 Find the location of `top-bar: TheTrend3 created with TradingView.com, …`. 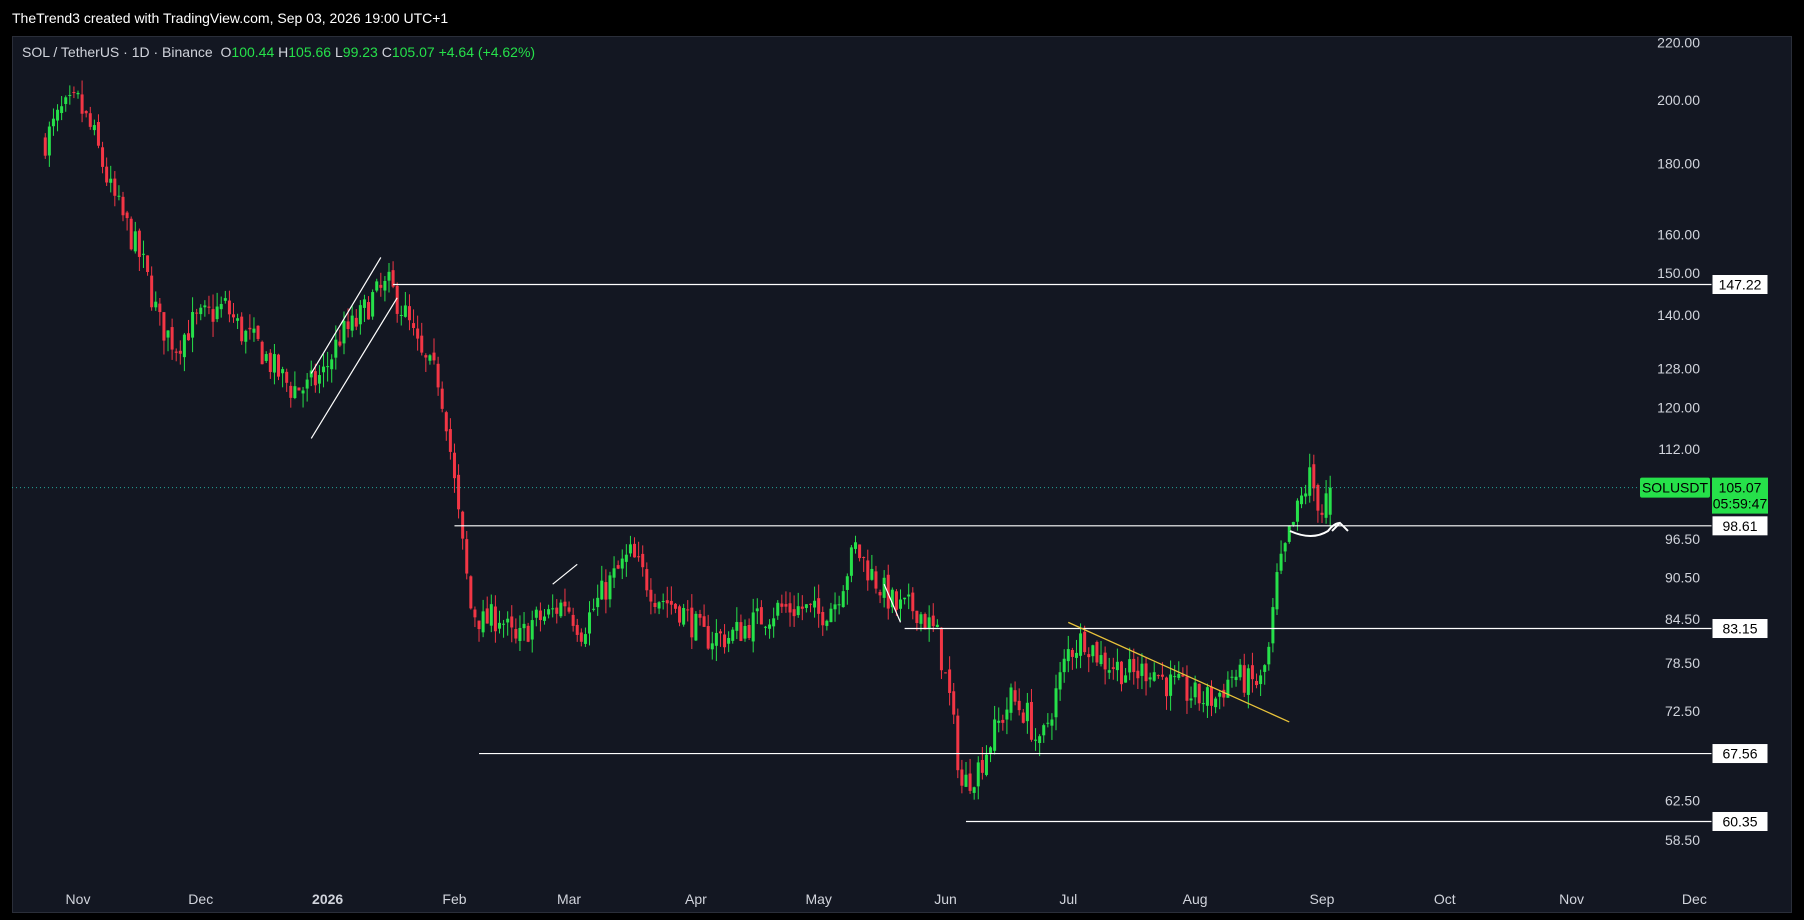

top-bar: TheTrend3 created with TradingView.com, … is located at coordinates (902, 18).